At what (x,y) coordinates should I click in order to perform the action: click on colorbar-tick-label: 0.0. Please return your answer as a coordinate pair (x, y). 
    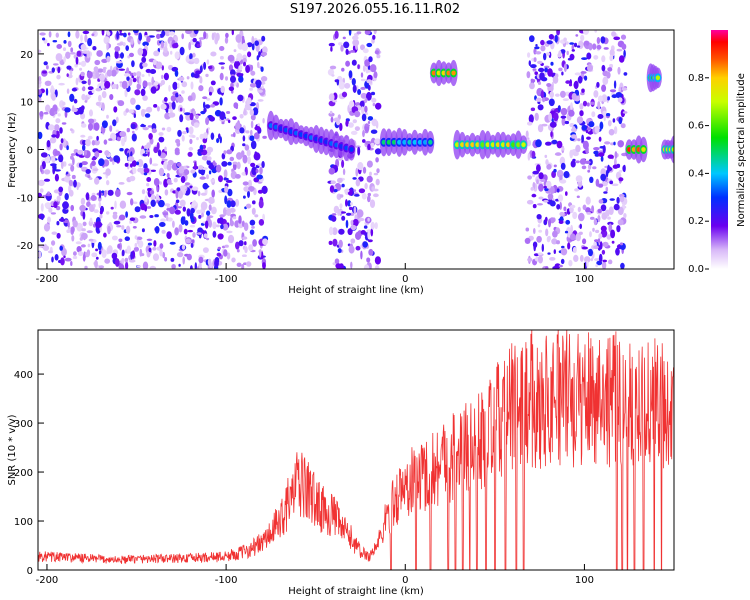
    Looking at the image, I should click on (696, 269).